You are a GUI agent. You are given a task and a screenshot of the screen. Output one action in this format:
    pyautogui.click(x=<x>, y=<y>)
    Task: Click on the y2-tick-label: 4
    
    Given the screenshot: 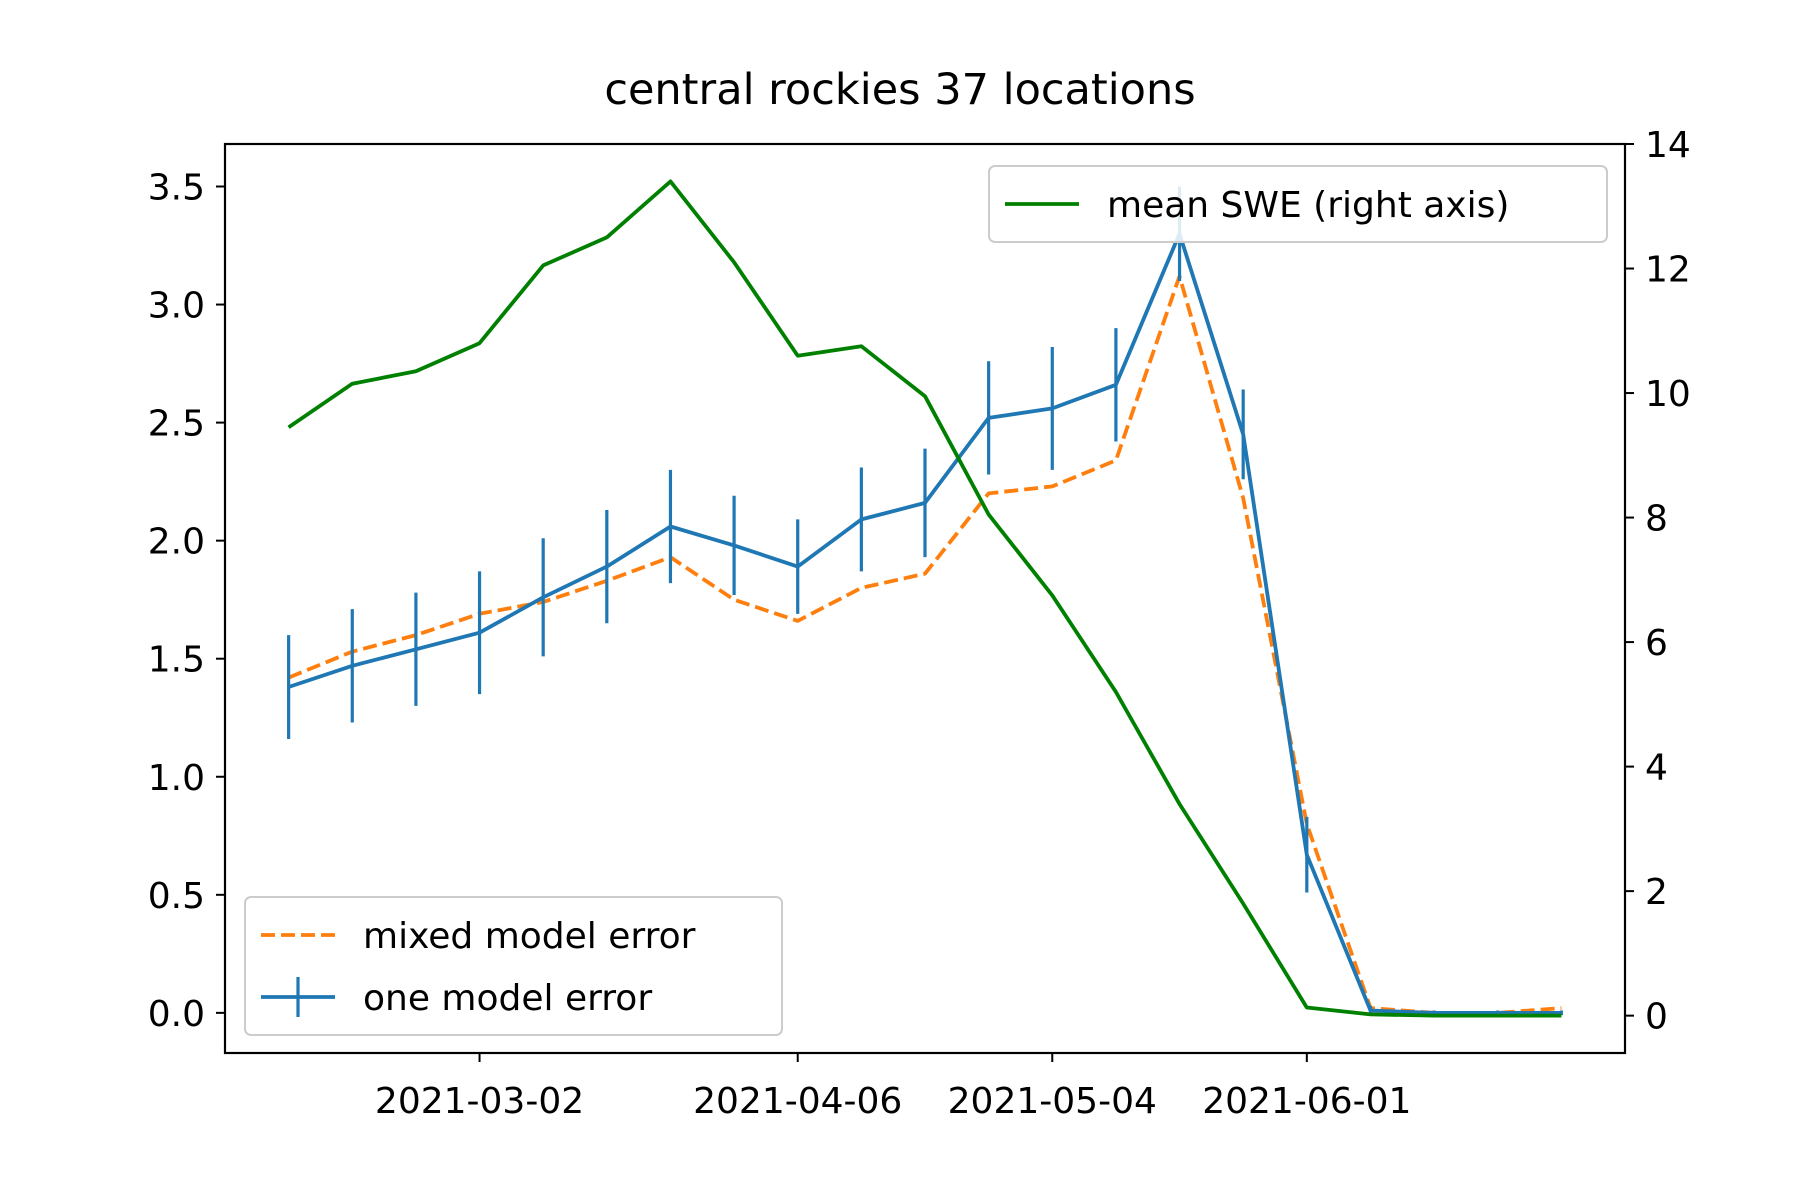 What is the action you would take?
    pyautogui.click(x=1656, y=768)
    